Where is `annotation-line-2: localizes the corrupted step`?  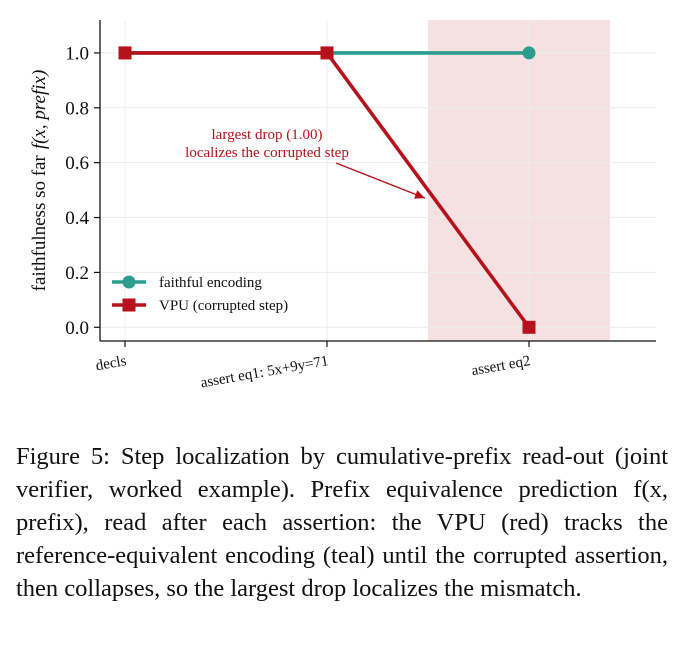 annotation-line-2: localizes the corrupted step is located at coordinates (267, 153).